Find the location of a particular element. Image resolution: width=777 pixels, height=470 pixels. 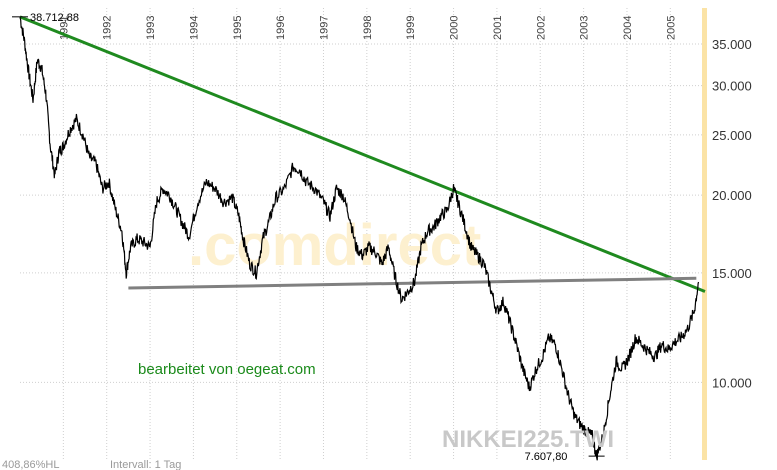

year-label: 2003 is located at coordinates (585, 28).